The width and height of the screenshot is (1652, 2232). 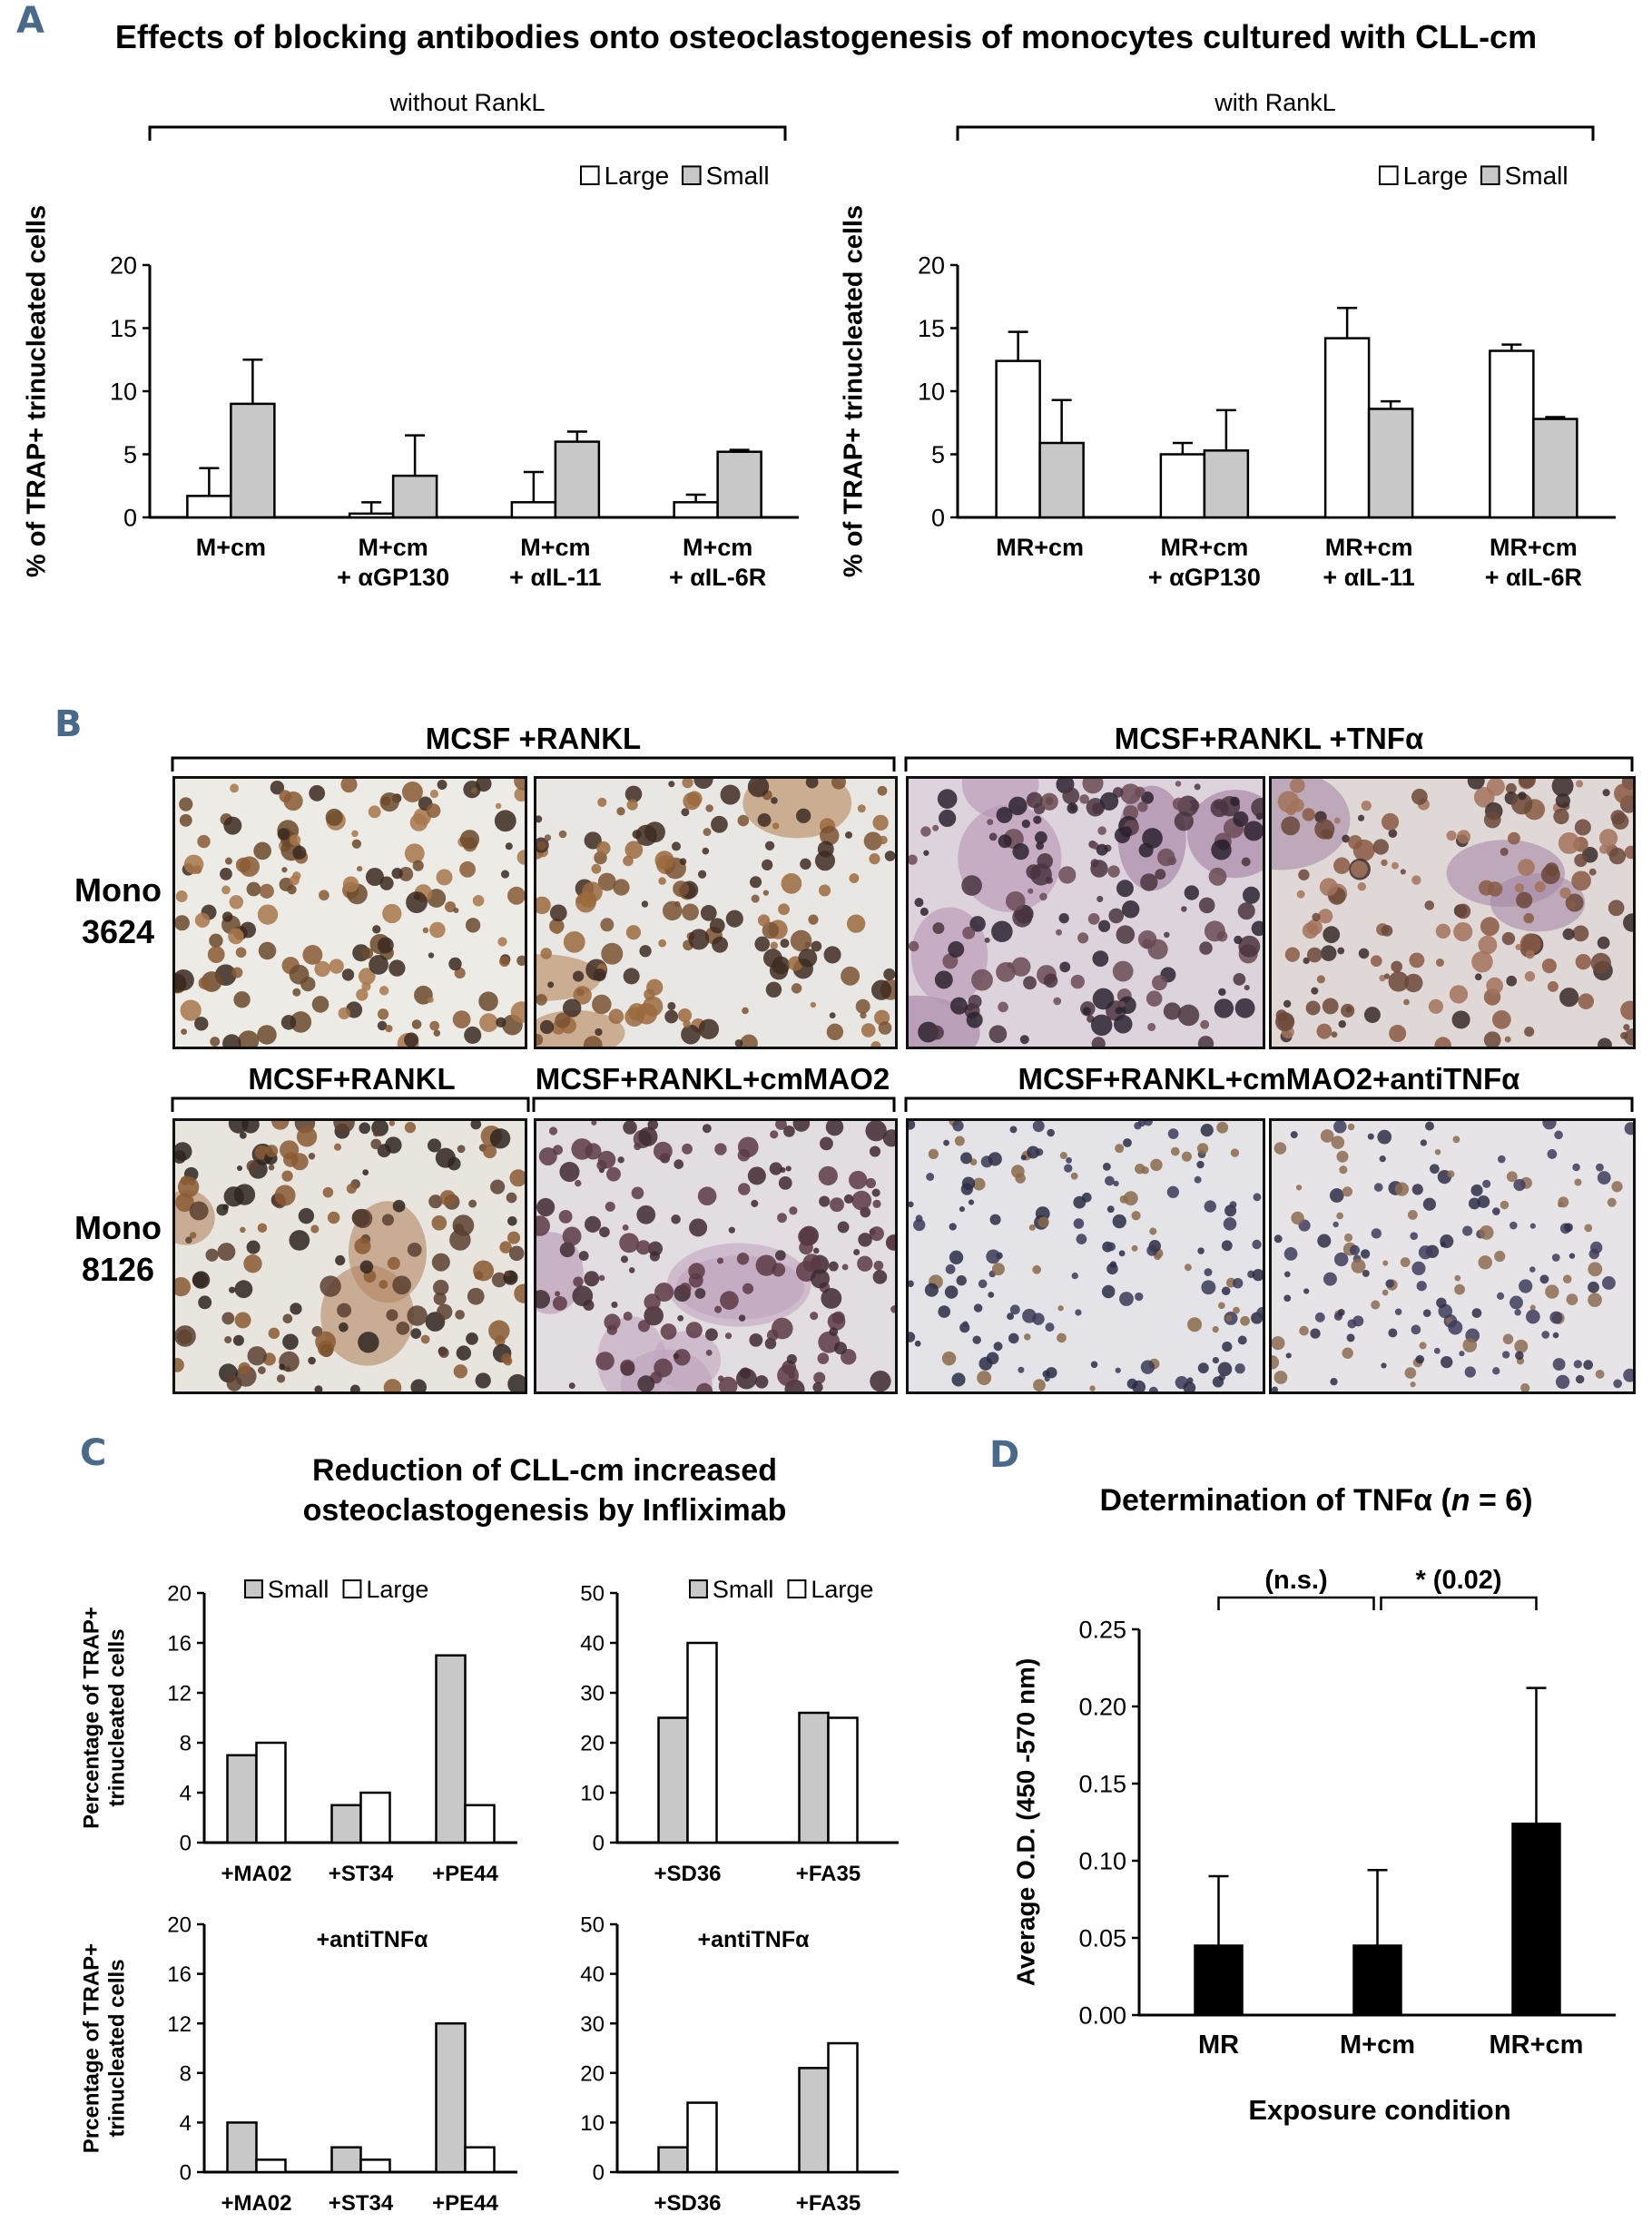 I want to click on bar-large-ma02, so click(x=271, y=1792).